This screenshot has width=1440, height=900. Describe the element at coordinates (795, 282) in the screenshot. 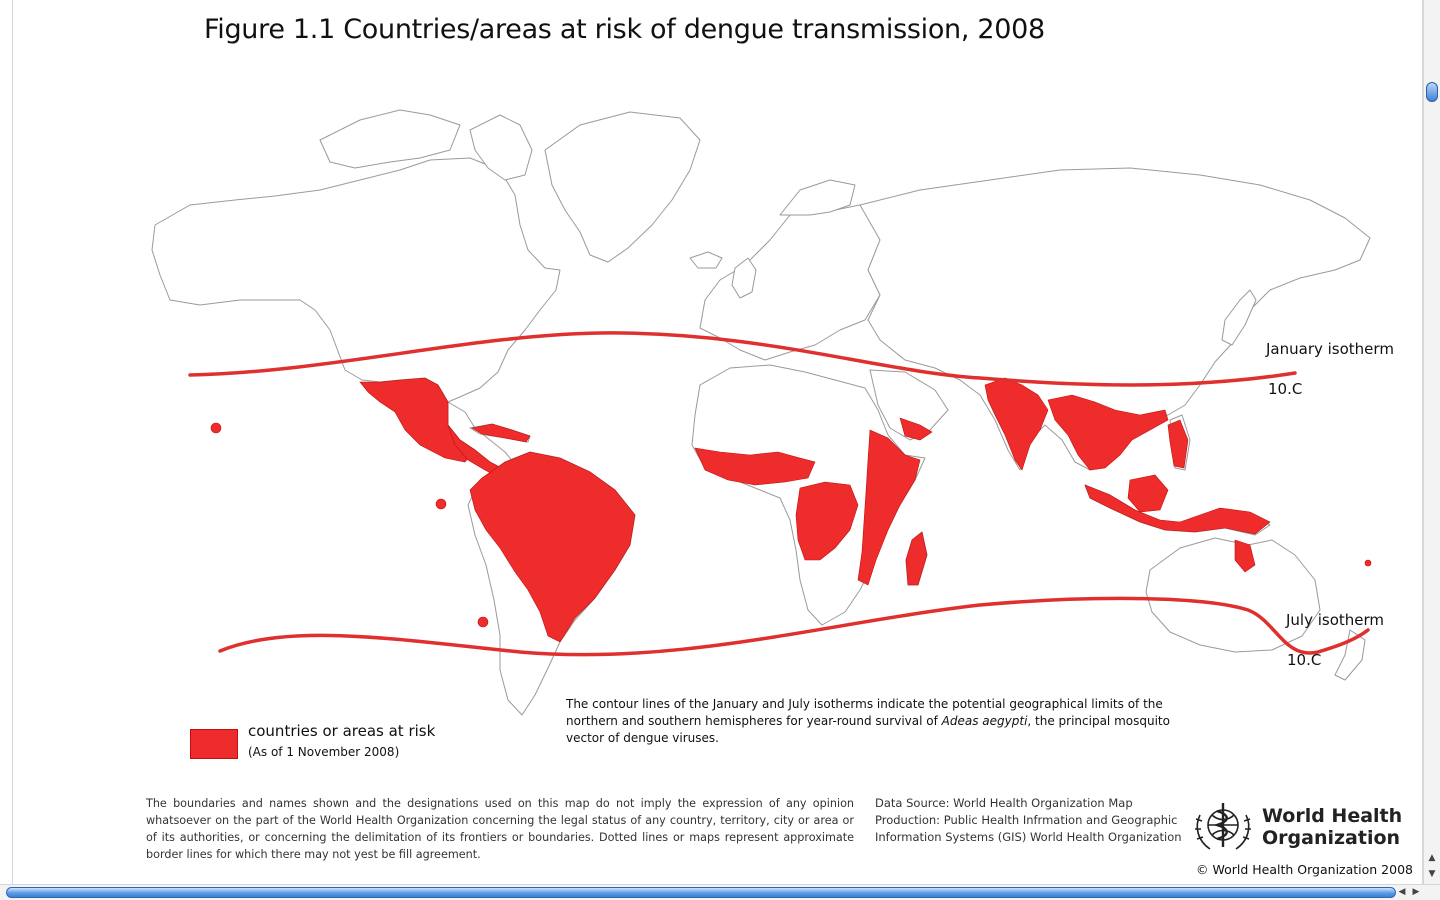

I see `europe` at that location.